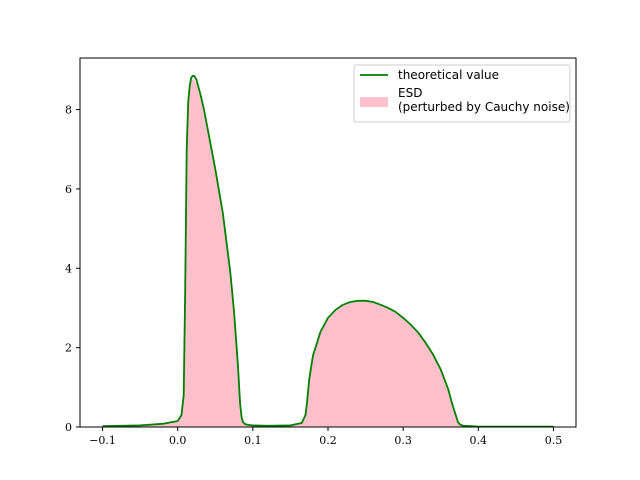  Describe the element at coordinates (484, 107) in the screenshot. I see `legend-label-hist-line2: (perturbed by Cauchy noise)` at that location.